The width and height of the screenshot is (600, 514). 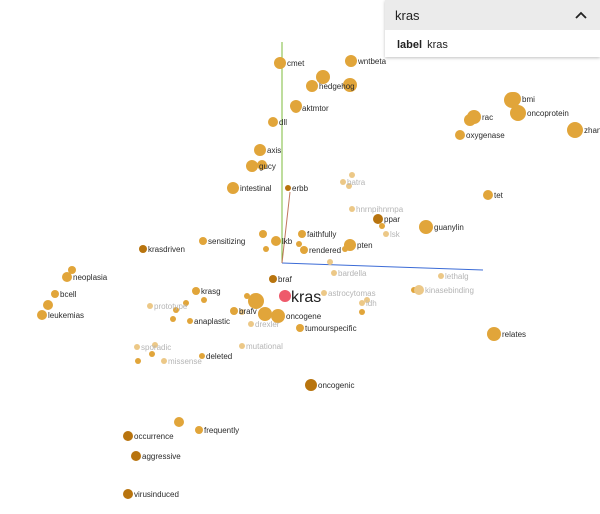 What do you see at coordinates (494, 334) in the screenshot?
I see `point-relates` at bounding box center [494, 334].